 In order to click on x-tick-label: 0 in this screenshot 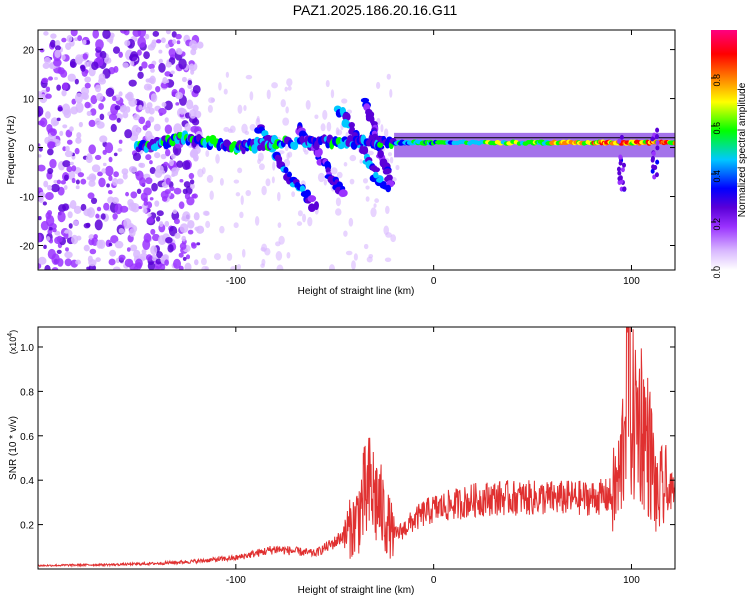, I will do `click(434, 281)`.